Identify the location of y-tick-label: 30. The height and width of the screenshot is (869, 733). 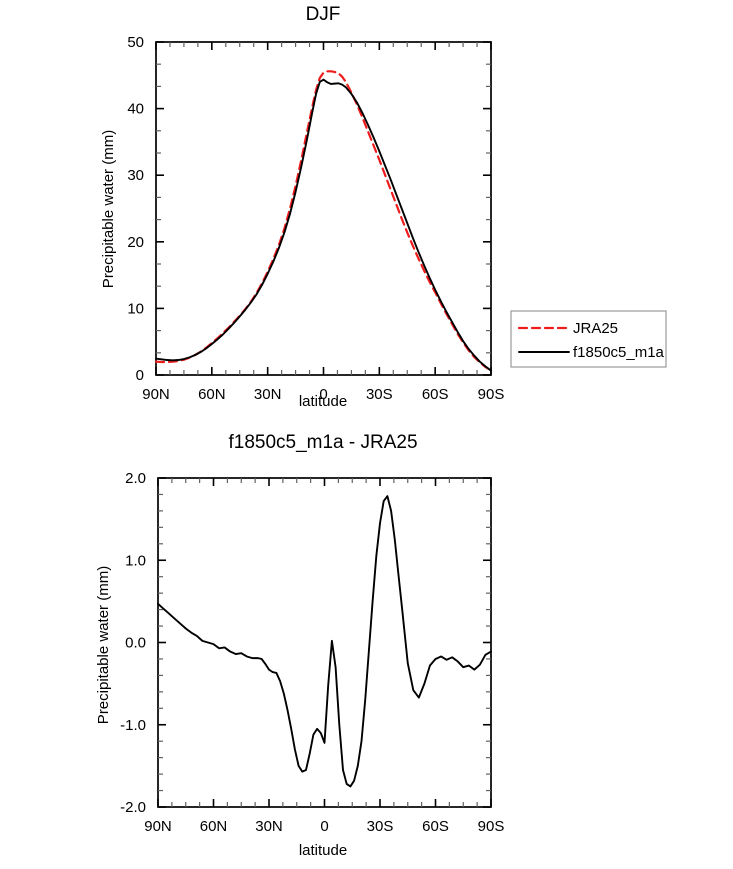
(135, 175).